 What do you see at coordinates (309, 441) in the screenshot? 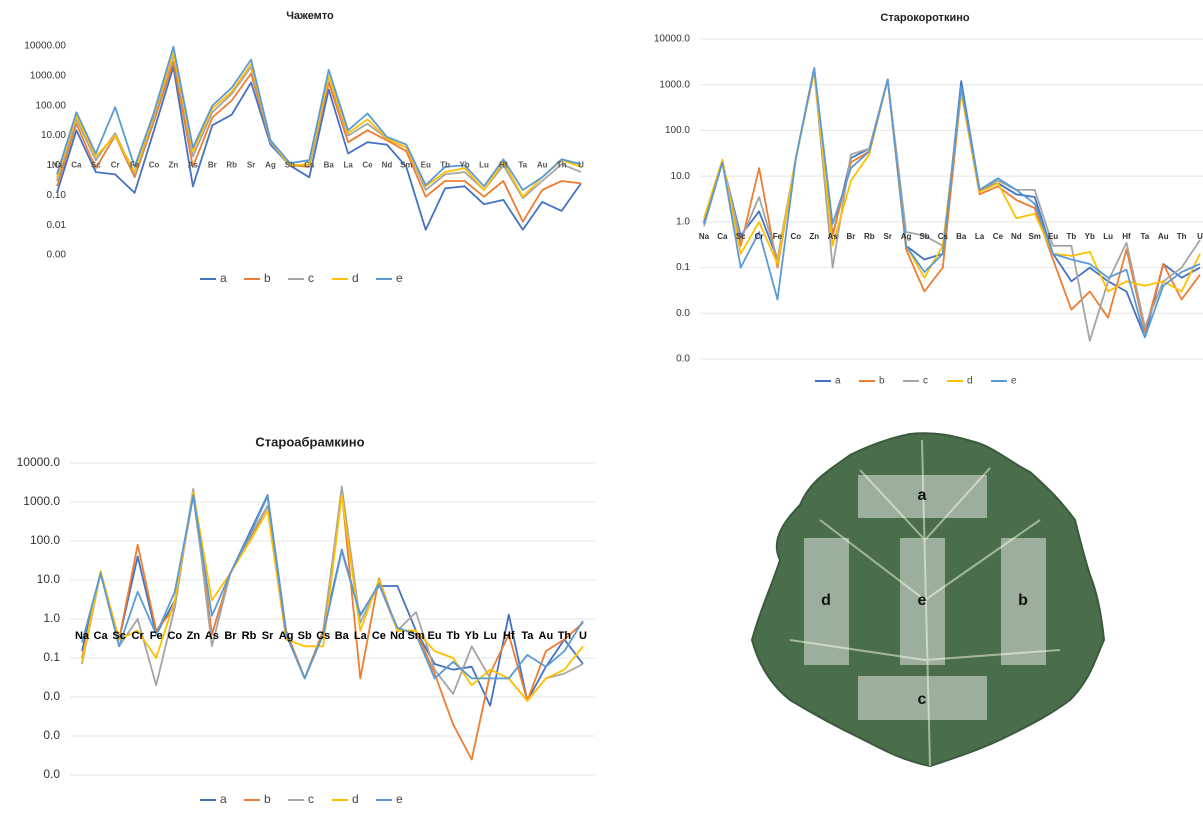
I see `chart-title: Староабрамкино` at bounding box center [309, 441].